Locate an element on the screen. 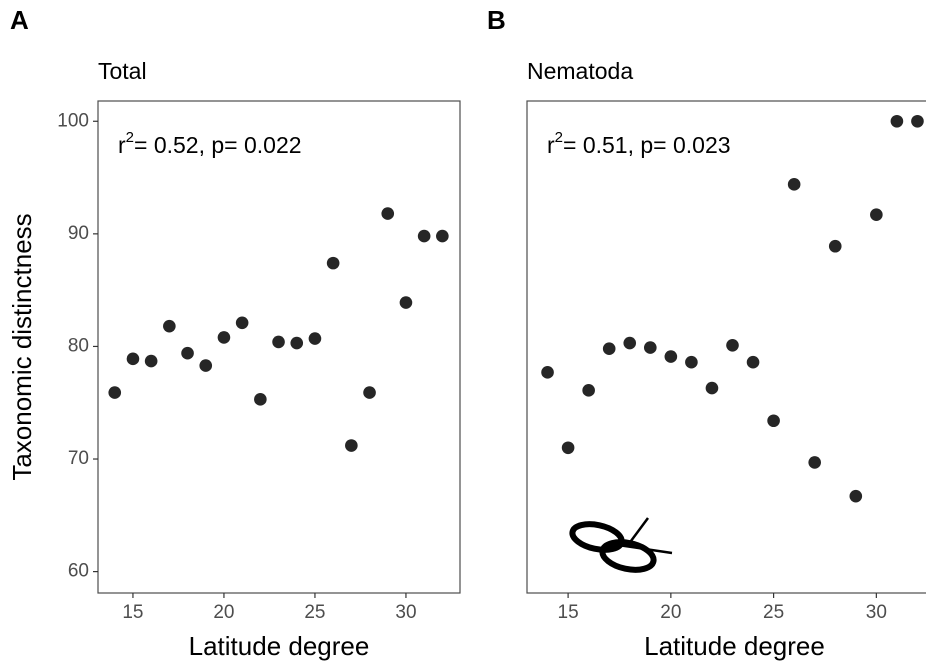  annotation-text: = 0.51, p= 0.023 is located at coordinates (647, 145).